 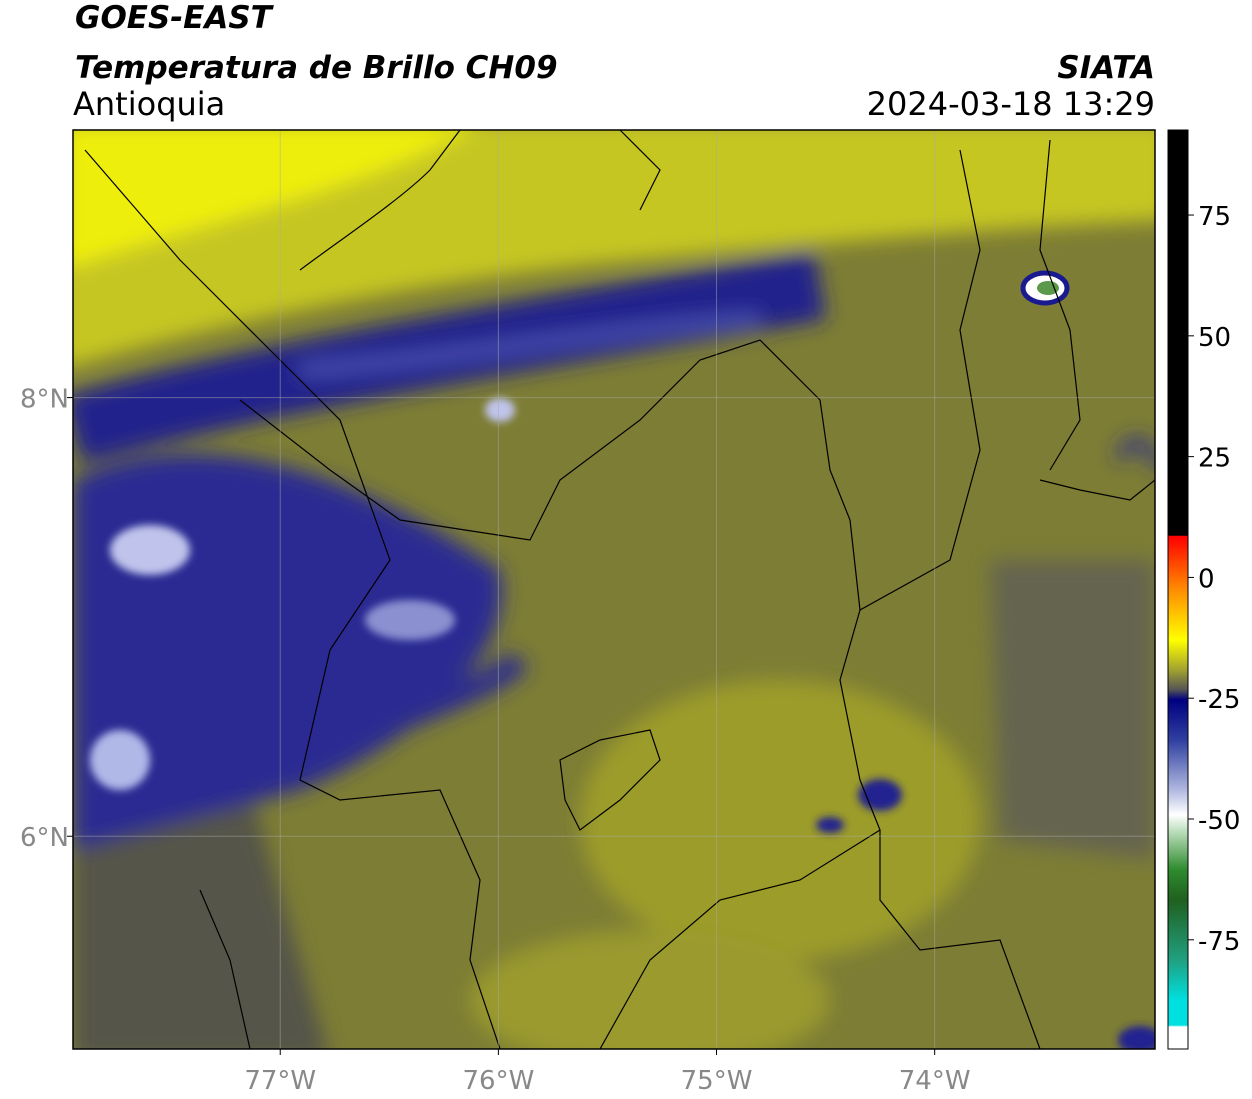 I want to click on colorbar-tick-label: 75, so click(x=1214, y=217).